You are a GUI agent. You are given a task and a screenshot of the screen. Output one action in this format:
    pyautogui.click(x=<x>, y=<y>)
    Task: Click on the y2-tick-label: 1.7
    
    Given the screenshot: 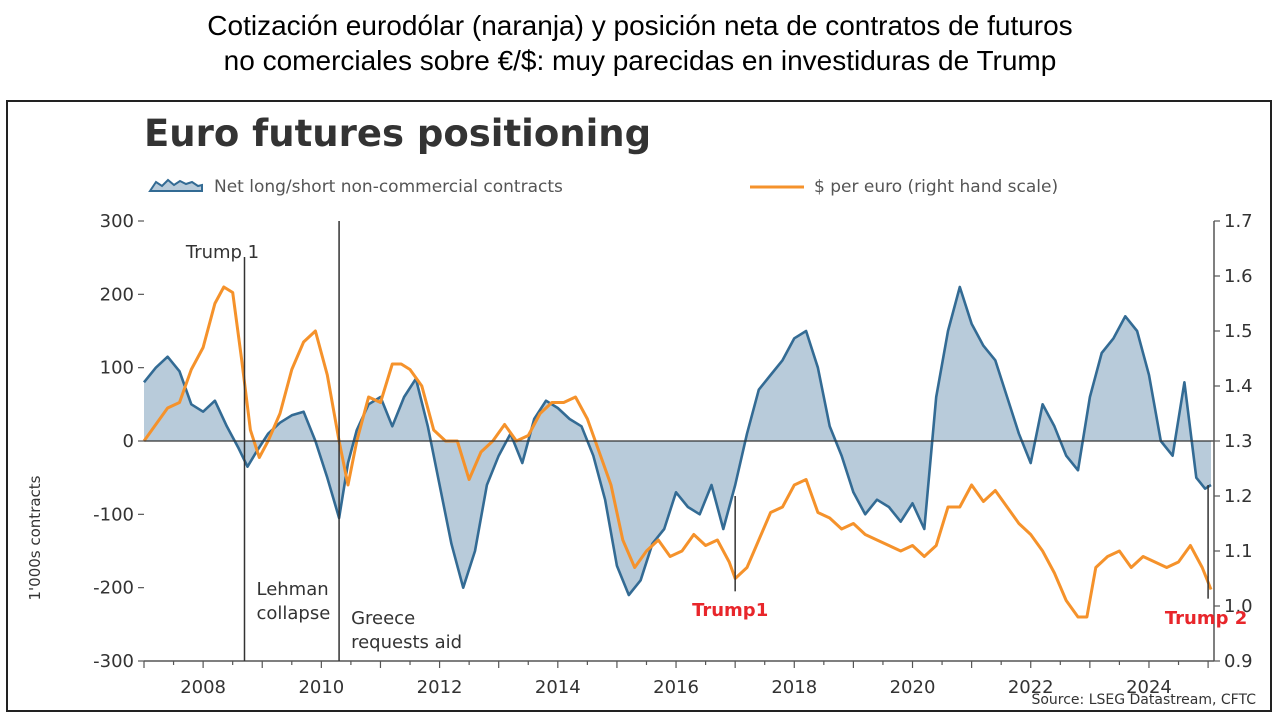 What is the action you would take?
    pyautogui.click(x=1238, y=221)
    